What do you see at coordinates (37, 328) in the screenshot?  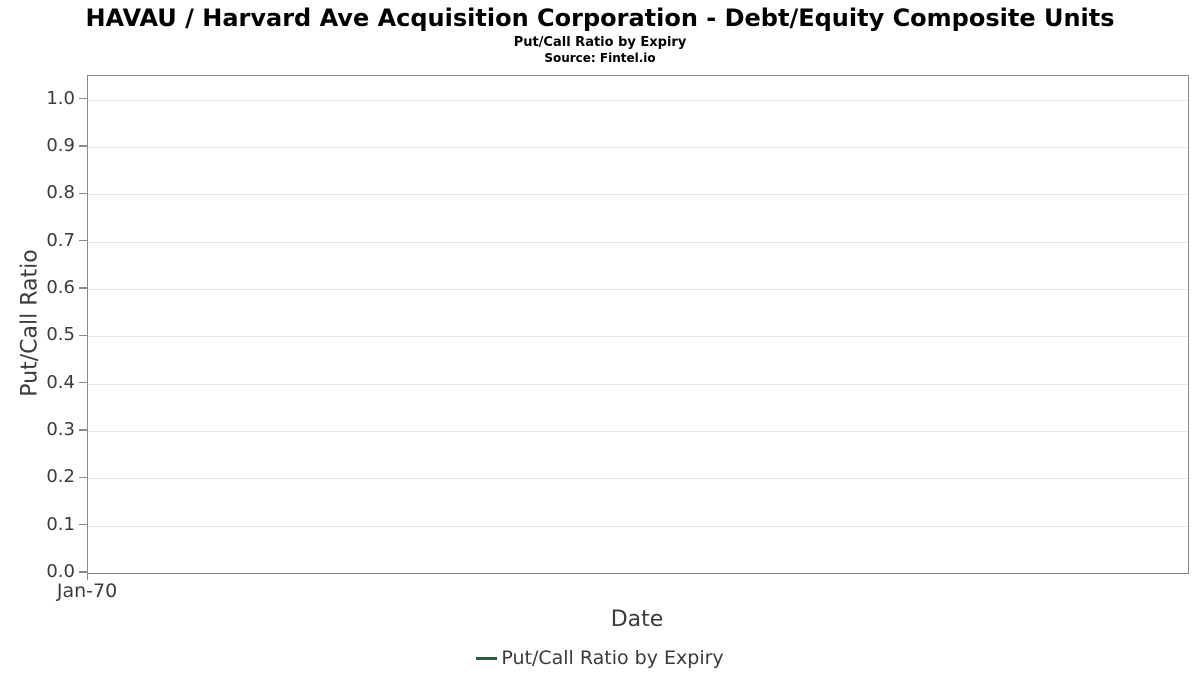 I see `y-axis-tick-labels: 0.0 0.1 0.2 0.3 0.4 0.5 0.6 0.7 0.8 0.9 1.0` at bounding box center [37, 328].